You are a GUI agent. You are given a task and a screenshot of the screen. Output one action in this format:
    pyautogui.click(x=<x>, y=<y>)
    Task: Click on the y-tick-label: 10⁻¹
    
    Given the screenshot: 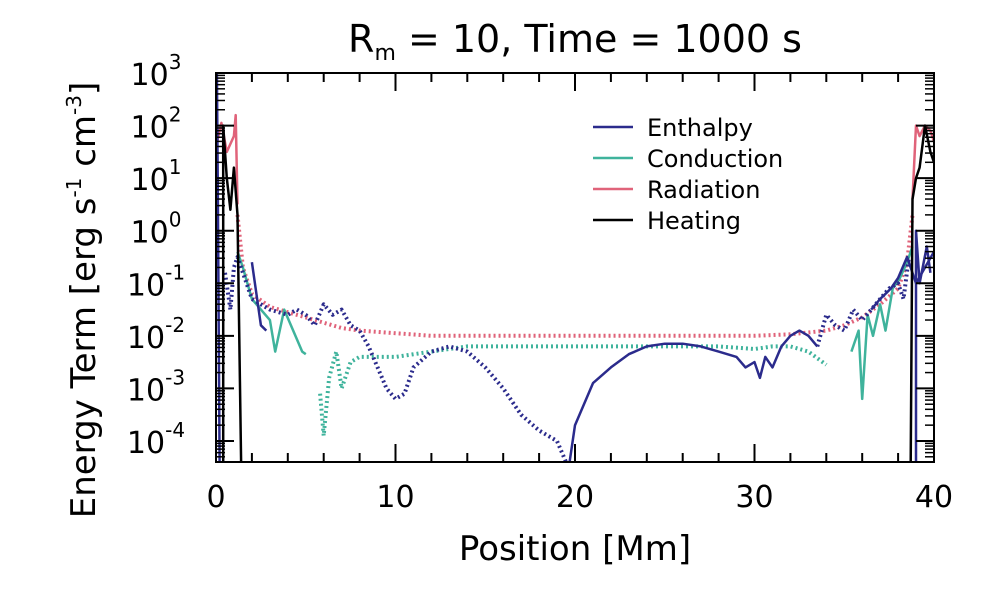 What is the action you would take?
    pyautogui.click(x=156, y=281)
    